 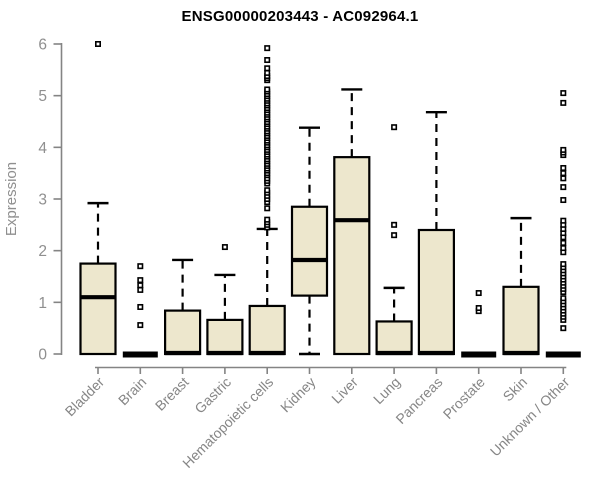 What do you see at coordinates (352, 256) in the screenshot?
I see `box-liver` at bounding box center [352, 256].